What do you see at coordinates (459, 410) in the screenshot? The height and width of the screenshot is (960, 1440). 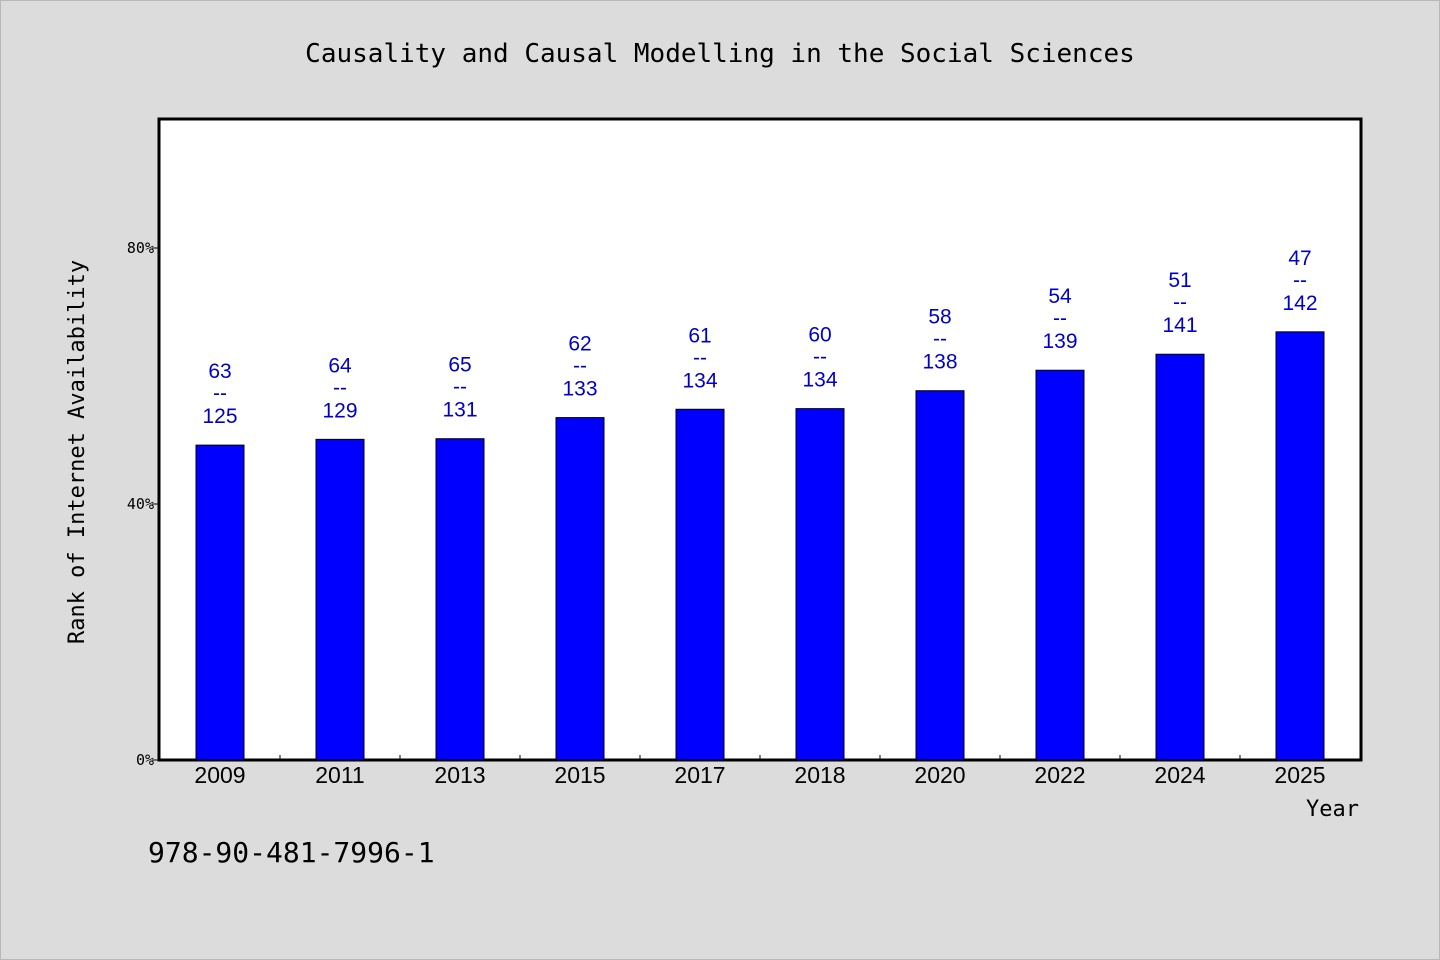 I see `data-label-bottom-2013: 131` at bounding box center [459, 410].